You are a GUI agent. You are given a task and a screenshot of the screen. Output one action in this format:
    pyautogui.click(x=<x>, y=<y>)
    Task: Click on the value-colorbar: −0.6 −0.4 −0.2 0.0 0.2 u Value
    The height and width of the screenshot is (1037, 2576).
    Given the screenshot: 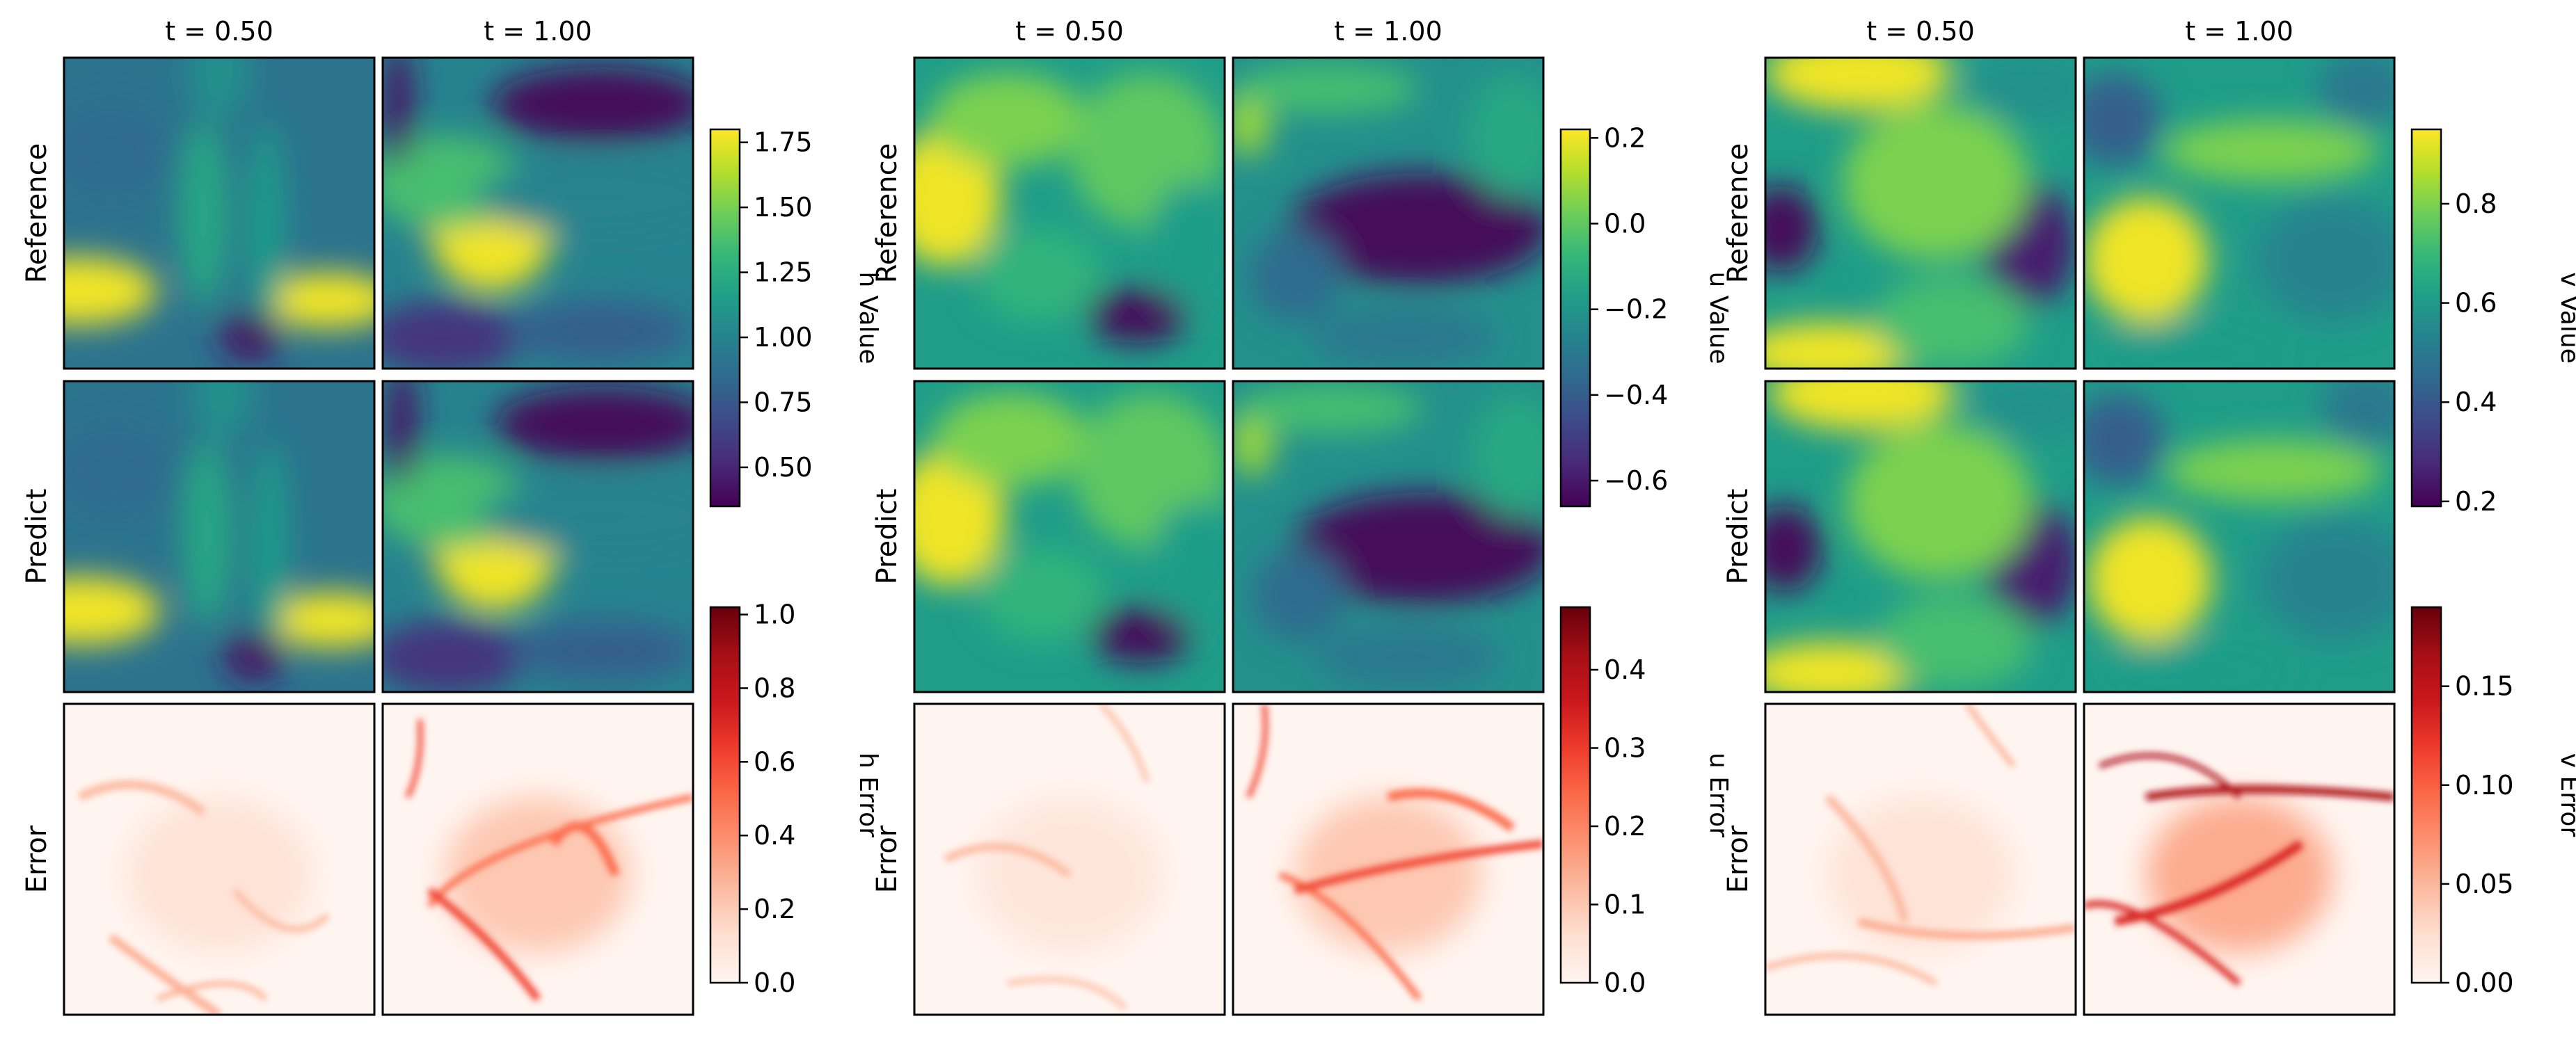 What is the action you would take?
    pyautogui.click(x=1646, y=315)
    